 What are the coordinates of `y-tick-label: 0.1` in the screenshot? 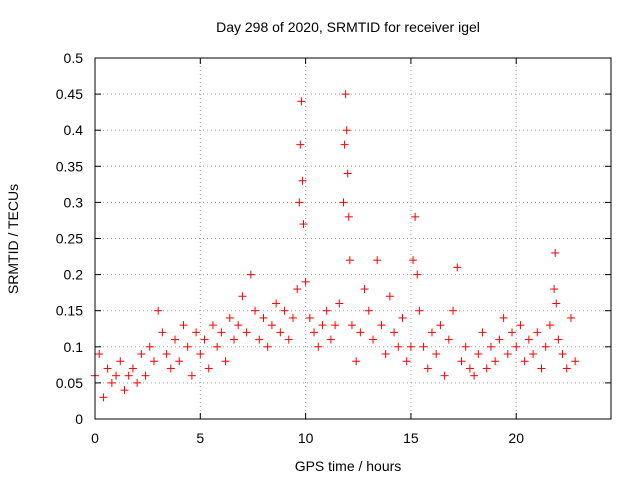 It's located at (74, 347).